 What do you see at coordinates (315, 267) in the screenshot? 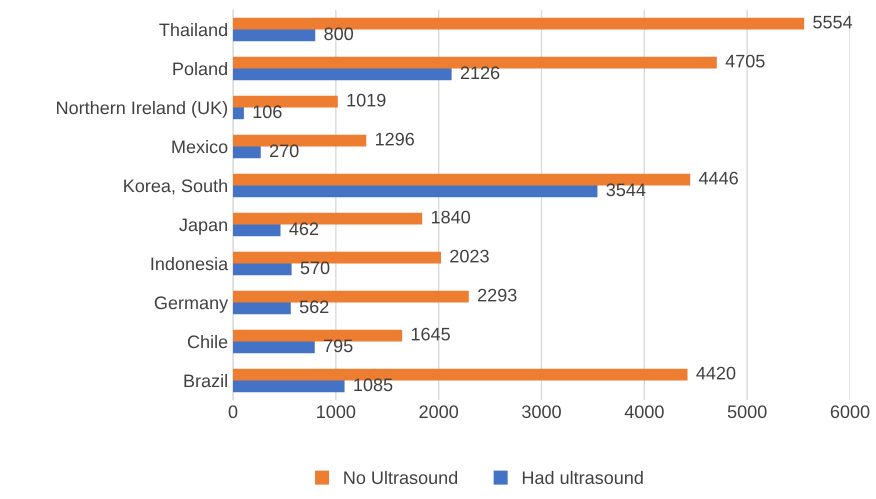
I see `data-label: 570` at bounding box center [315, 267].